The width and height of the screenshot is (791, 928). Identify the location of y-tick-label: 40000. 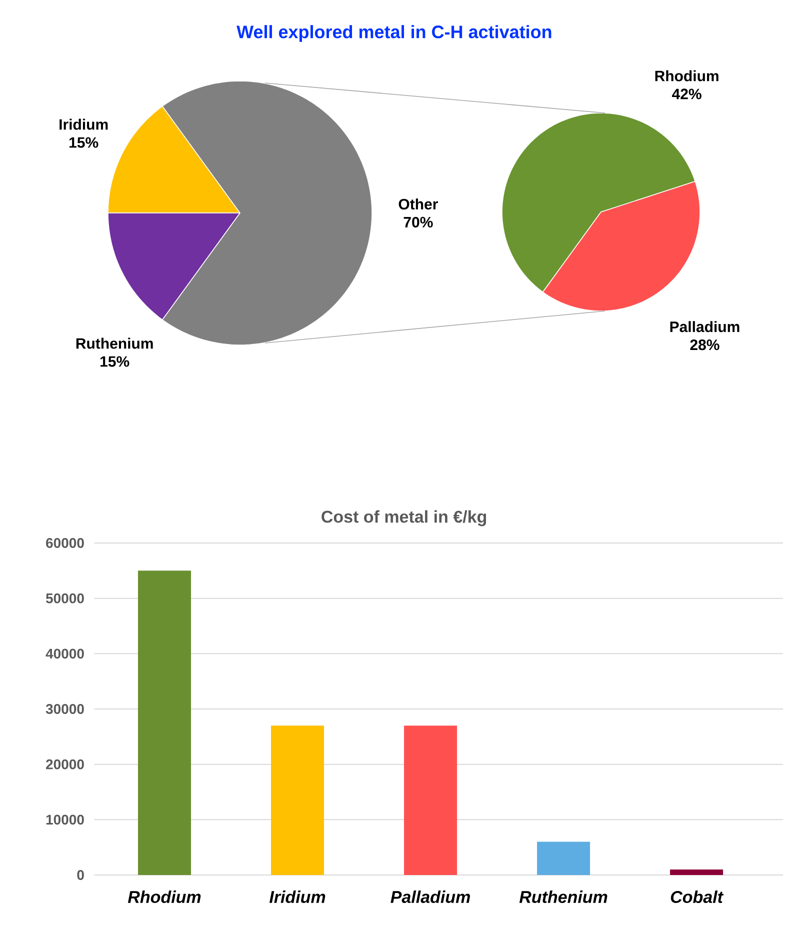
(65, 653).